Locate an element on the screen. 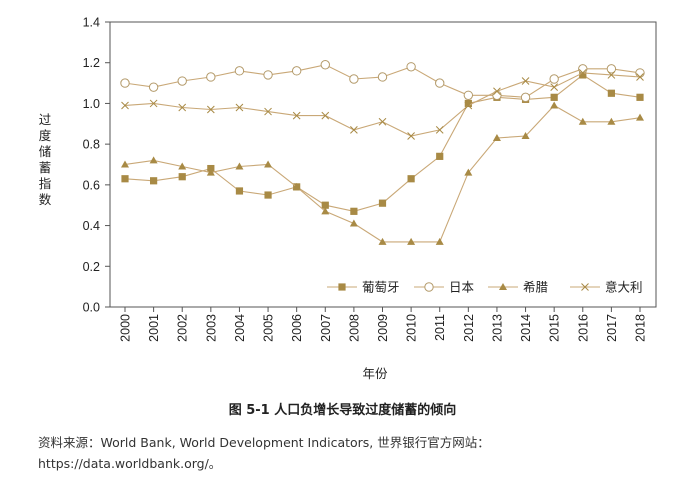 This screenshot has height=479, width=685. x-tick-label: 2018 is located at coordinates (641, 328).